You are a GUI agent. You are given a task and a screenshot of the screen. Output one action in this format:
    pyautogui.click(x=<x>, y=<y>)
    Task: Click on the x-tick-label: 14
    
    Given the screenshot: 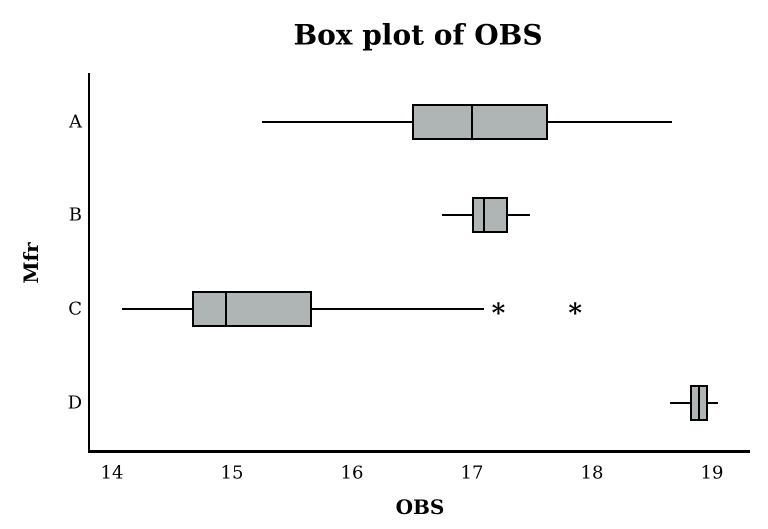 What is the action you would take?
    pyautogui.click(x=112, y=473)
    